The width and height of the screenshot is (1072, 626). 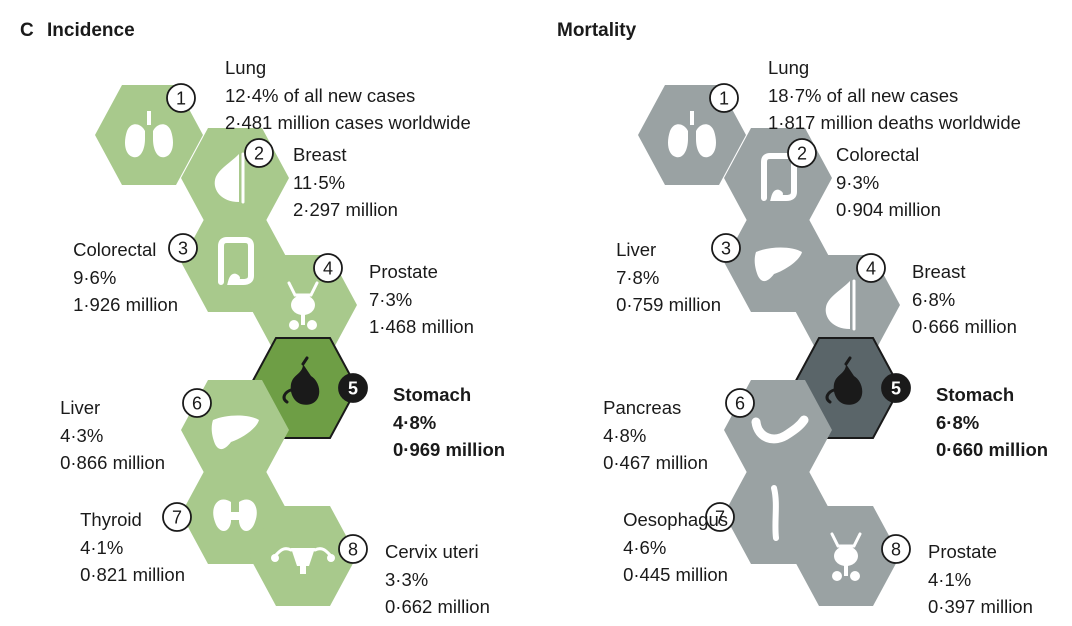 What do you see at coordinates (992, 422) in the screenshot?
I see `mortality-label-5: Stomach 6·8% 0·660 million` at bounding box center [992, 422].